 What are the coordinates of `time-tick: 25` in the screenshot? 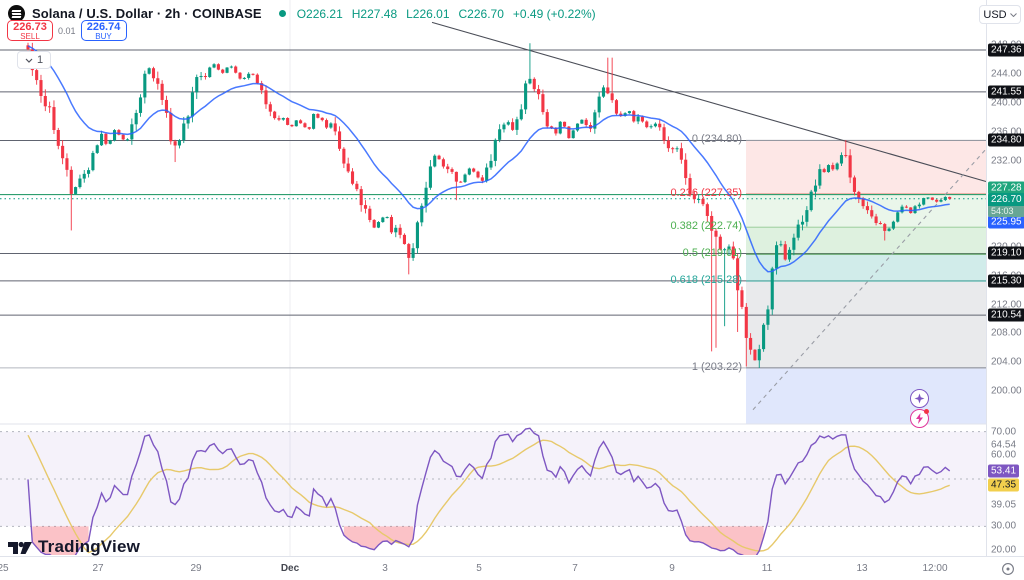 It's located at (4, 568).